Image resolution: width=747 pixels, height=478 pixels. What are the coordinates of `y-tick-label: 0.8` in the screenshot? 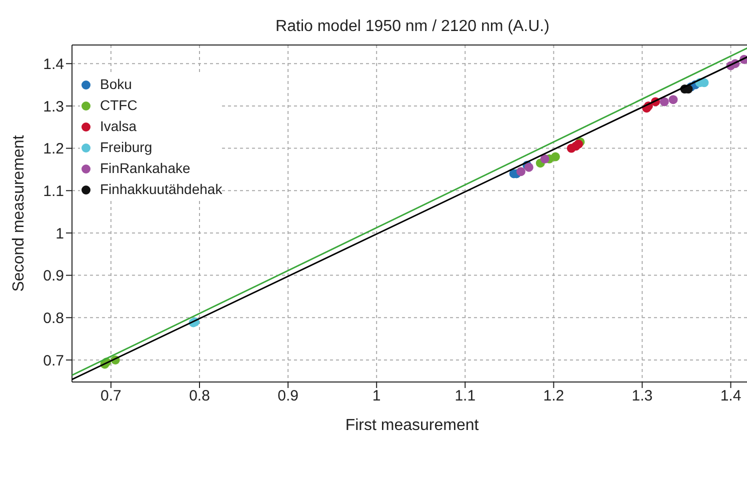 It's located at (53, 318).